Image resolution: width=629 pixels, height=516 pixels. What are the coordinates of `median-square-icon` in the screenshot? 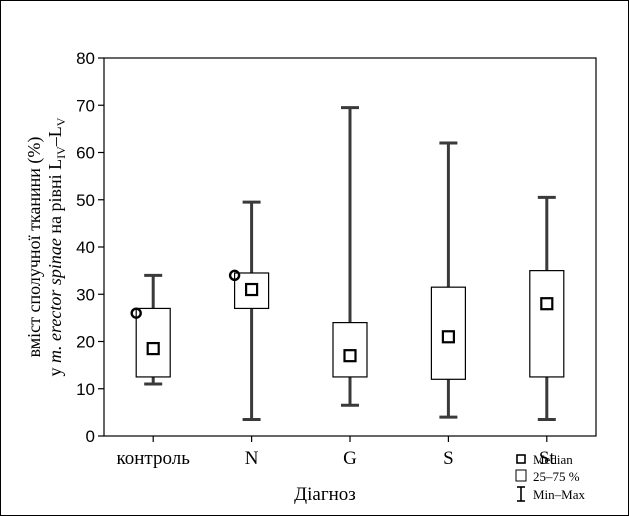 It's located at (521, 459).